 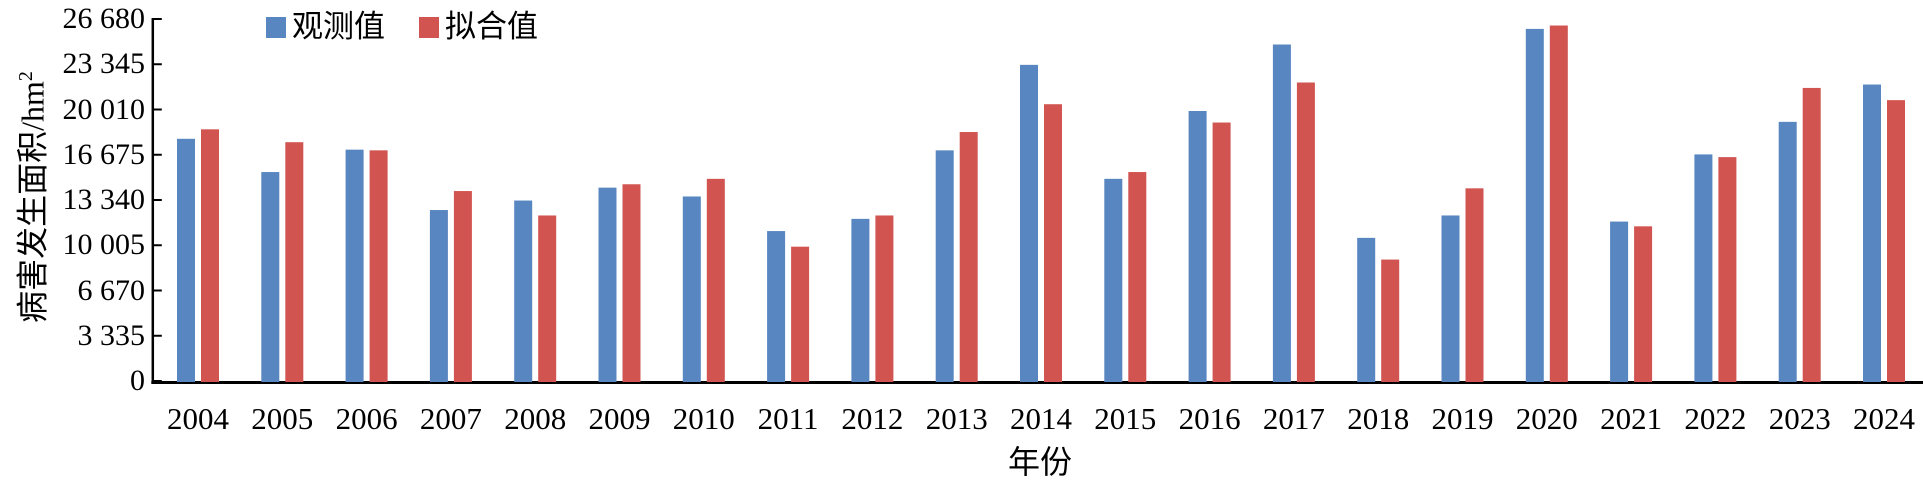 I want to click on bar-fitted-2008, so click(x=547, y=298).